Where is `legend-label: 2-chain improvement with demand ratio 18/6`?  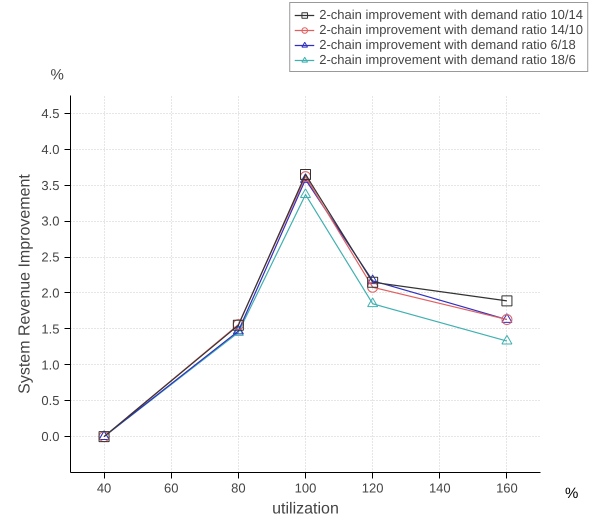
legend-label: 2-chain improvement with demand ratio 18/6 is located at coordinates (447, 59).